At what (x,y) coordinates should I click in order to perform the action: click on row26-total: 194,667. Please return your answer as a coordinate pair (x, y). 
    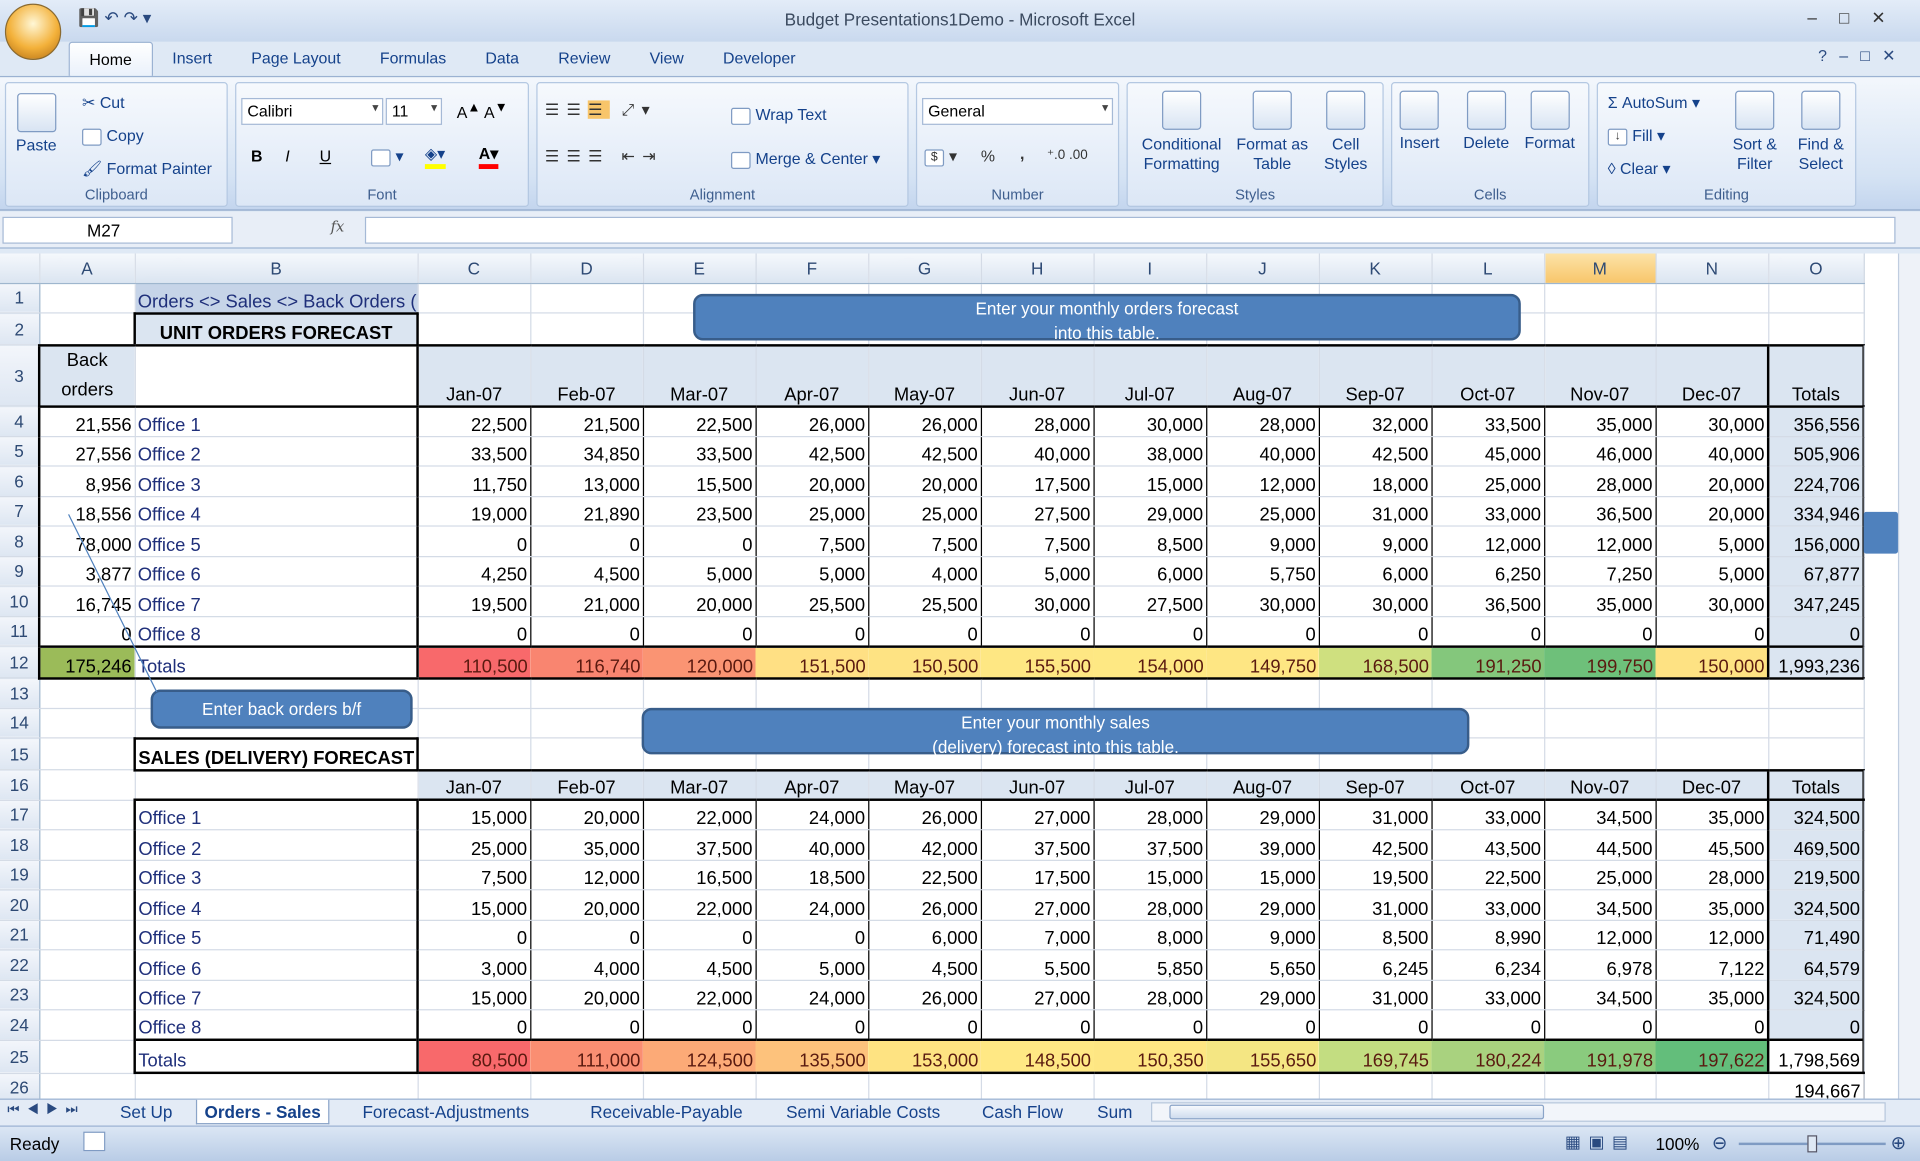
    Looking at the image, I should click on (1816, 1085).